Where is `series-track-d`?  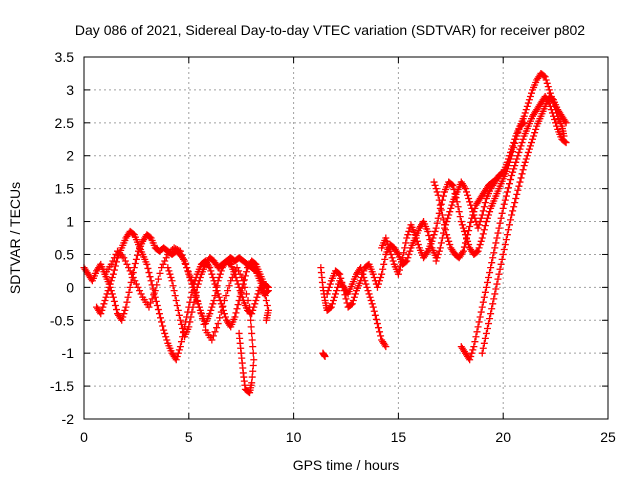 series-track-d is located at coordinates (353, 312).